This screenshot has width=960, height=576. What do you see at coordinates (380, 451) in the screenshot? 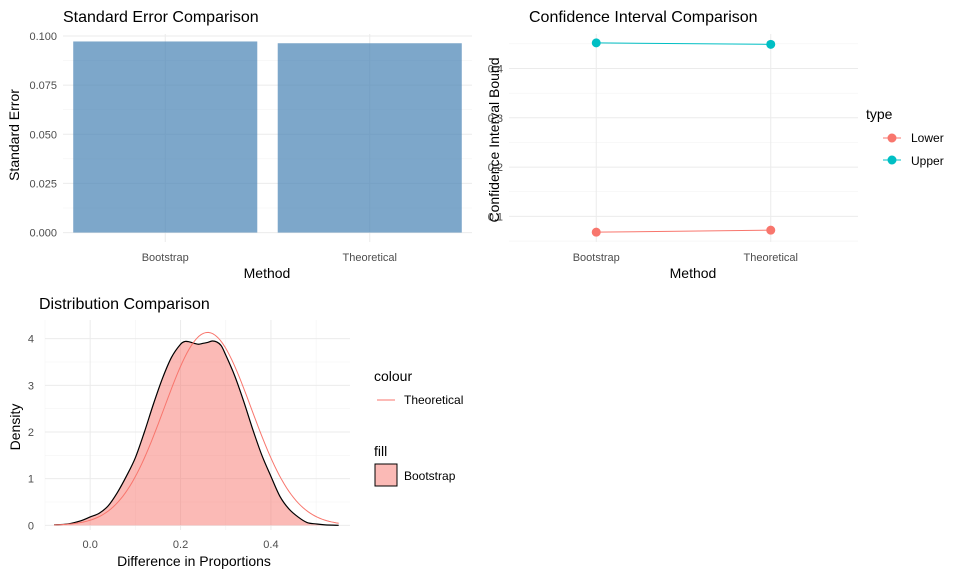
I see `dist-legend-fill-title: fill` at bounding box center [380, 451].